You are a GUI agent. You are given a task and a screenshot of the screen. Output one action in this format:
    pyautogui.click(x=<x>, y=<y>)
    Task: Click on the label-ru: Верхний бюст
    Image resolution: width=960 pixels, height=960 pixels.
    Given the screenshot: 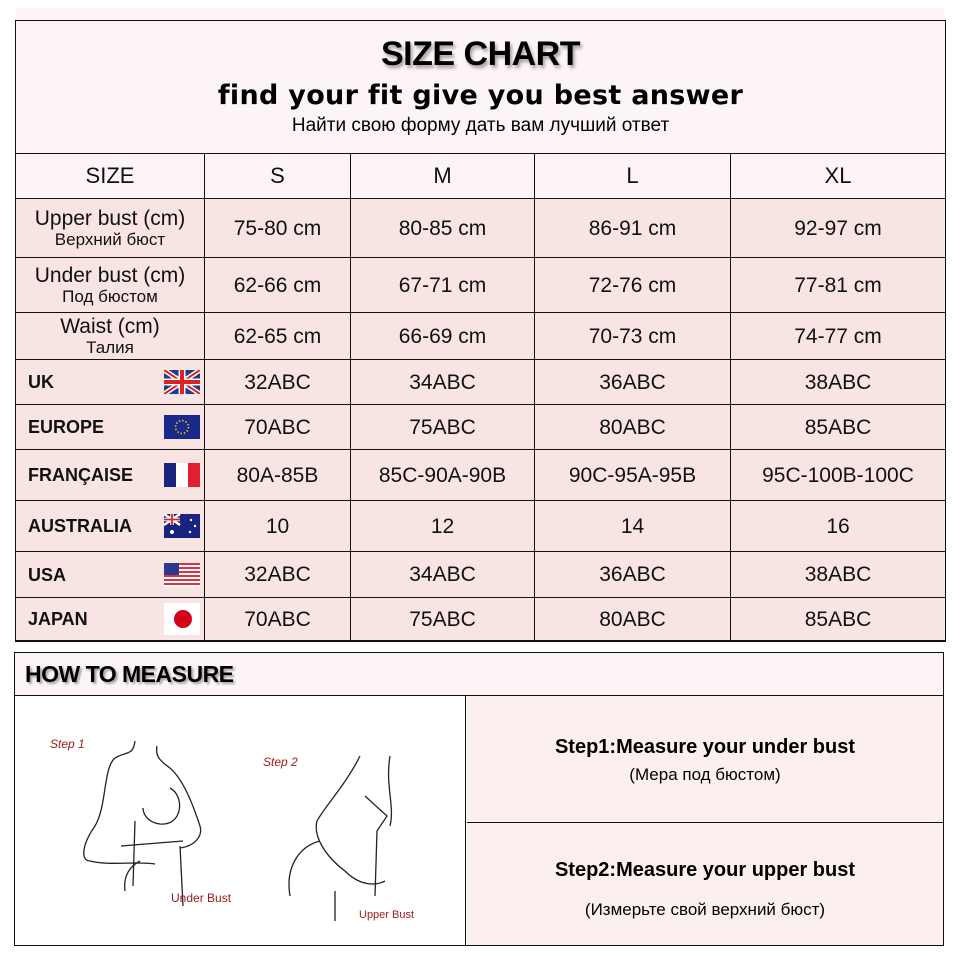 What is the action you would take?
    pyautogui.click(x=110, y=239)
    